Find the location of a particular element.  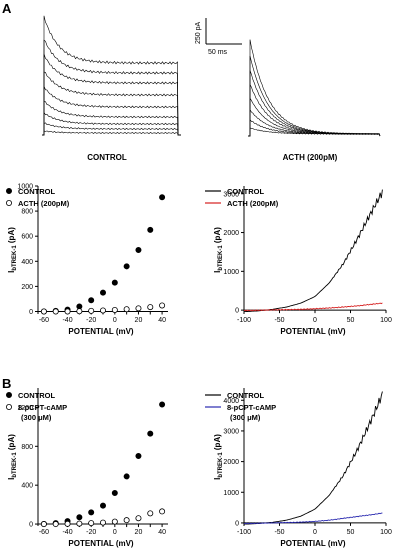

legend-label: ACTH (200pM) is located at coordinates (44, 203).